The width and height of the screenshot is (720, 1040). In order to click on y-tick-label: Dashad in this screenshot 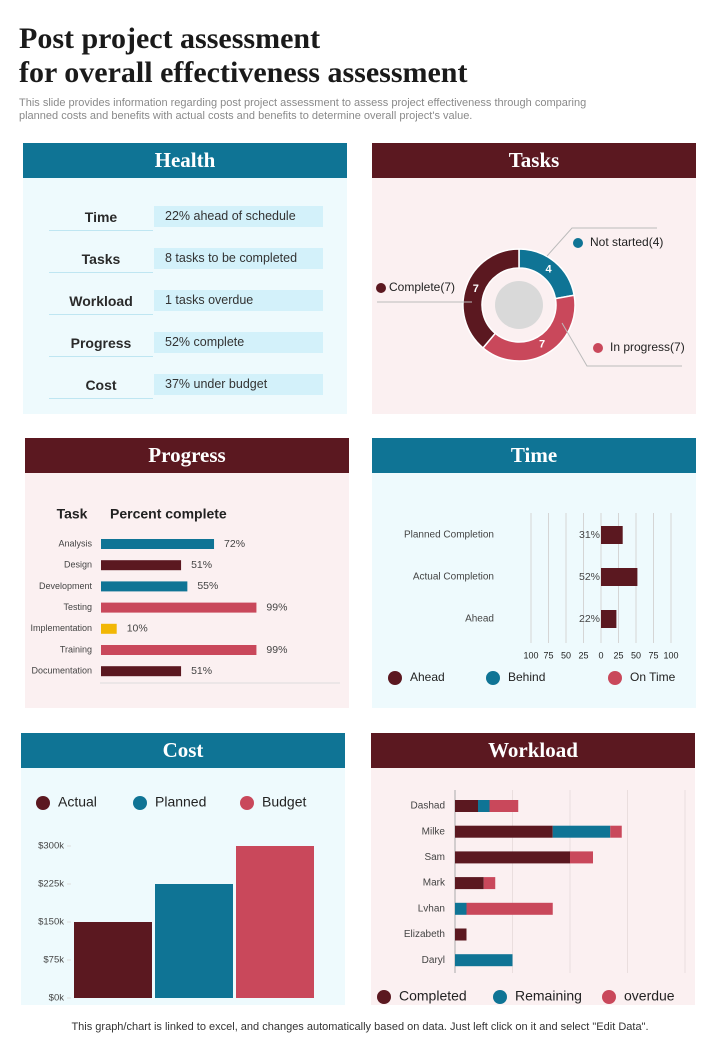, I will do `click(428, 806)`.